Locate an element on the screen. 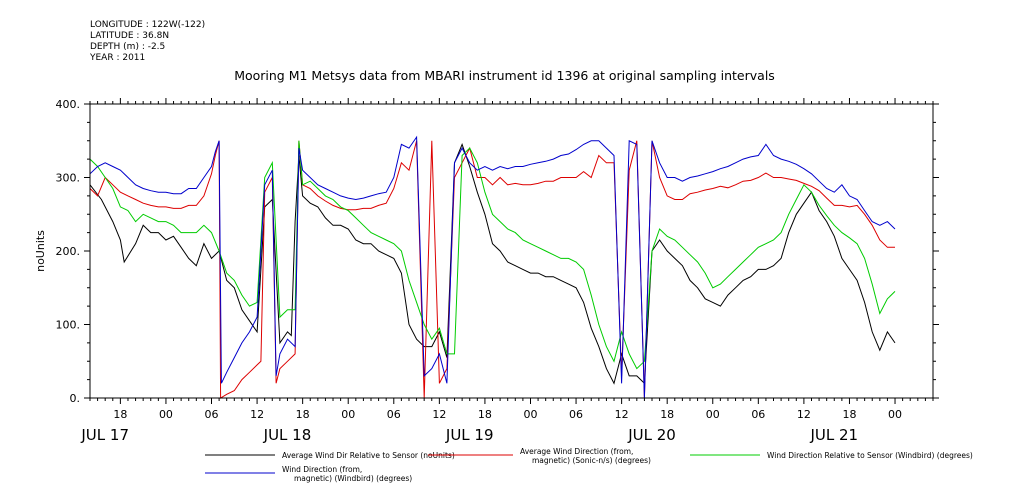  x-day-label: JUL 18 is located at coordinates (287, 435).